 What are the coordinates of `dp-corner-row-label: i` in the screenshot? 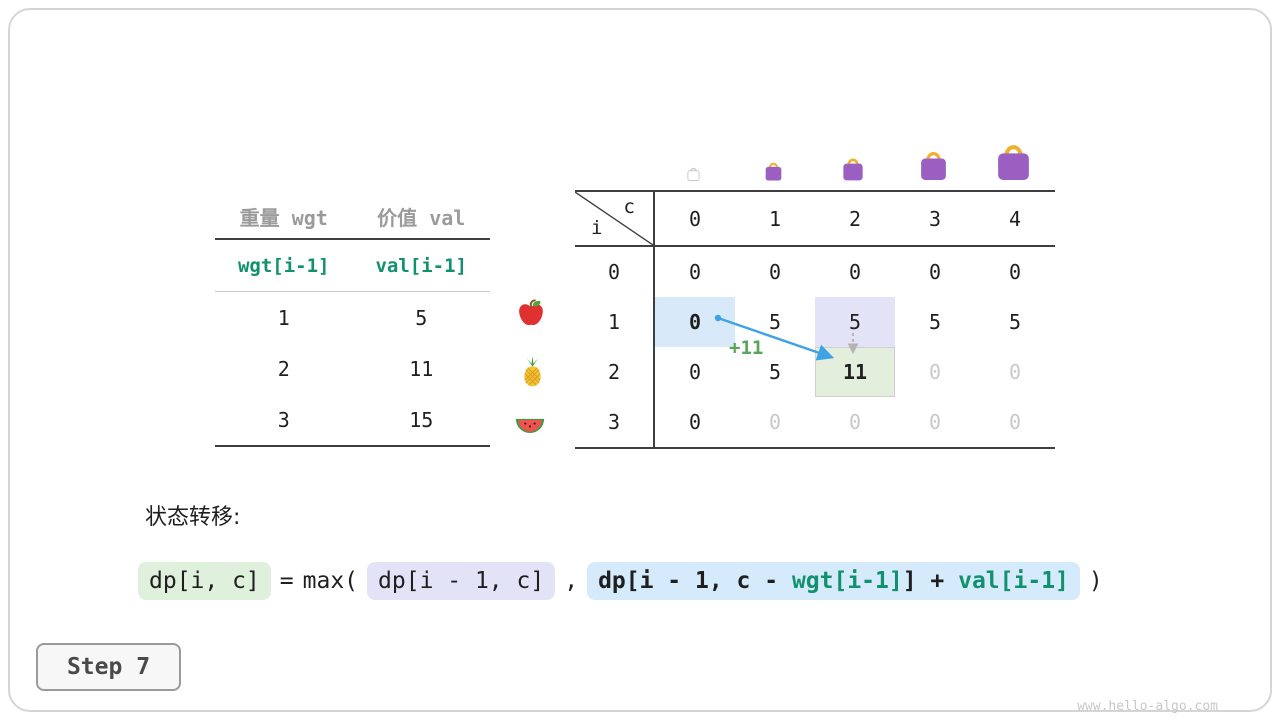 It's located at (597, 228).